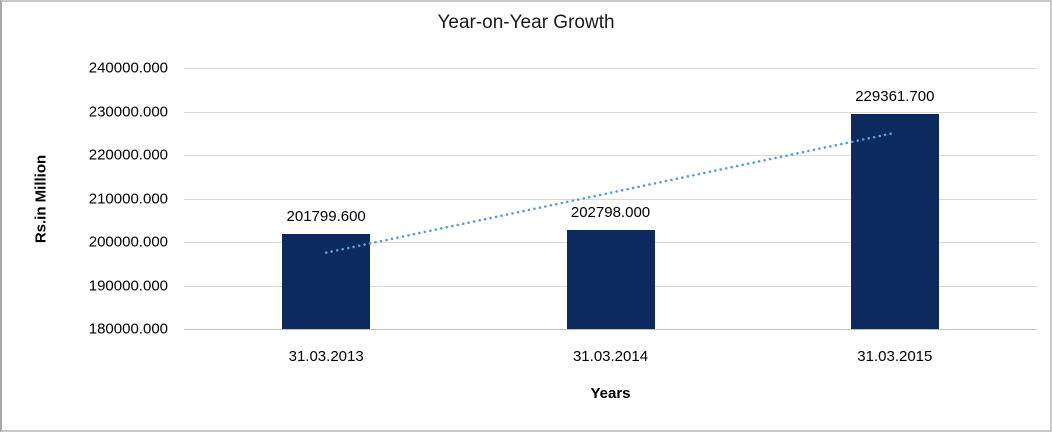 The image size is (1052, 432). What do you see at coordinates (610, 393) in the screenshot?
I see `x-axis-title: Years` at bounding box center [610, 393].